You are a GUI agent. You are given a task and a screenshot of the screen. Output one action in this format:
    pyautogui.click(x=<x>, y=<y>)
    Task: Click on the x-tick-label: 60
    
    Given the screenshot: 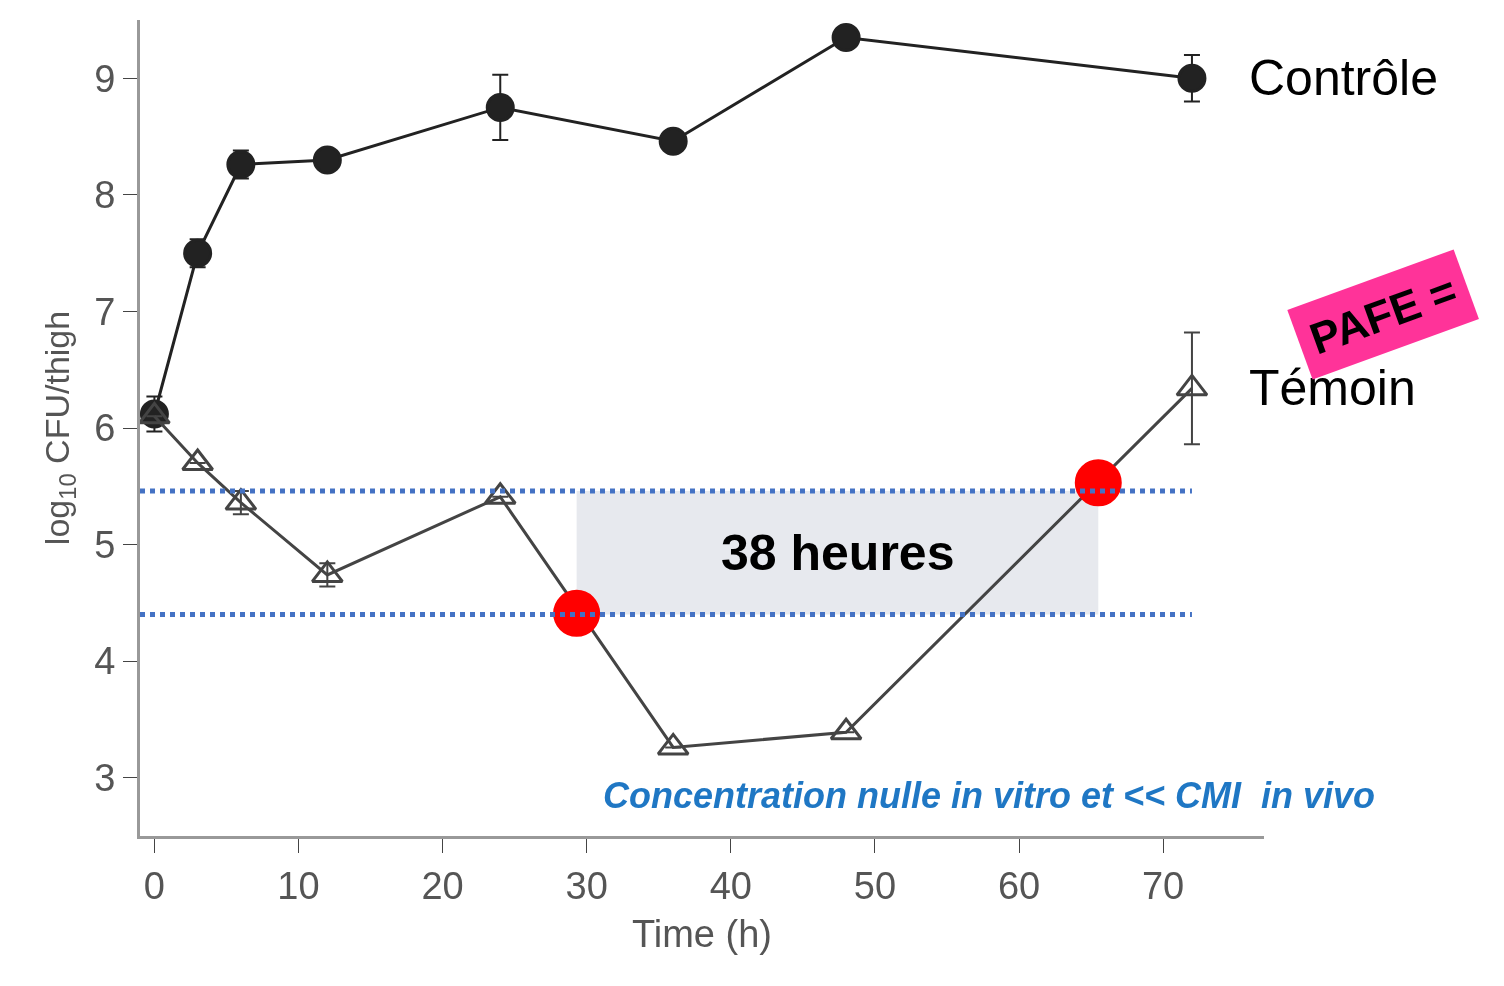 What is the action you would take?
    pyautogui.click(x=1019, y=885)
    